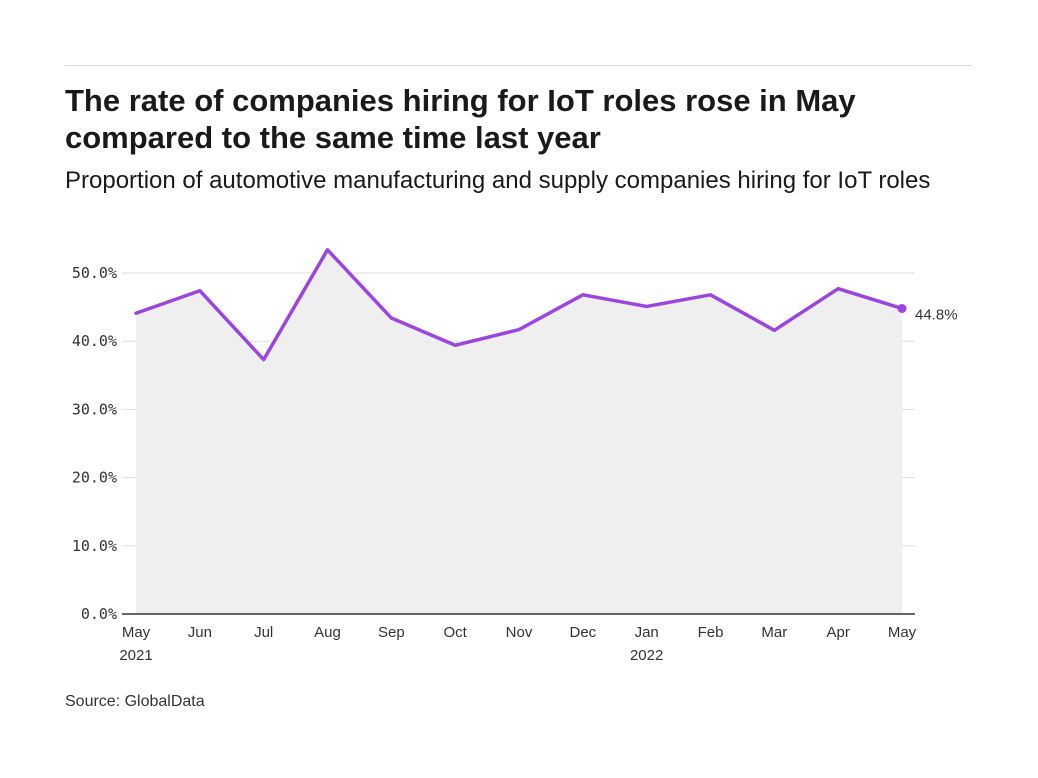 This screenshot has height=778, width=1038. What do you see at coordinates (327, 632) in the screenshot?
I see `x-tick-label: Aug` at bounding box center [327, 632].